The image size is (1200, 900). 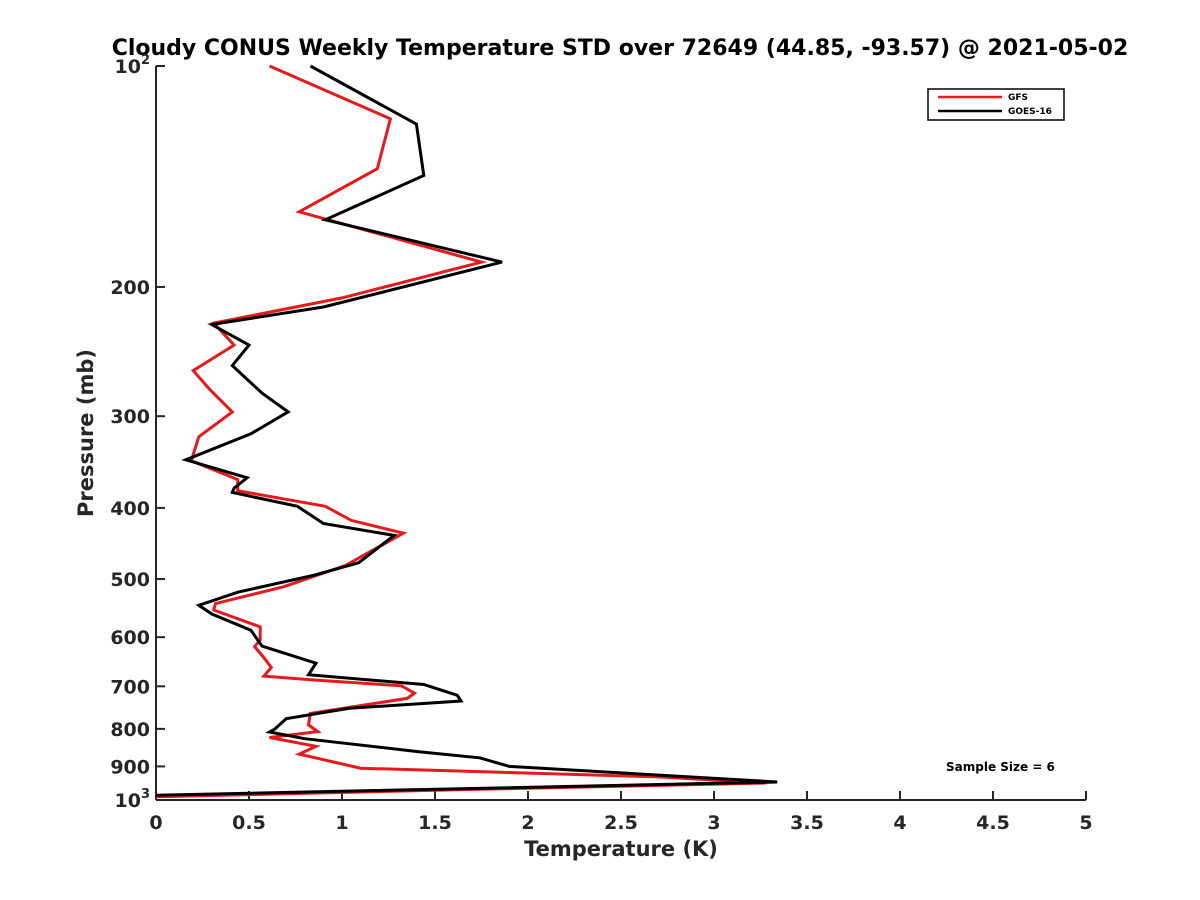 I want to click on y-tick-label-base: 400, so click(x=130, y=509).